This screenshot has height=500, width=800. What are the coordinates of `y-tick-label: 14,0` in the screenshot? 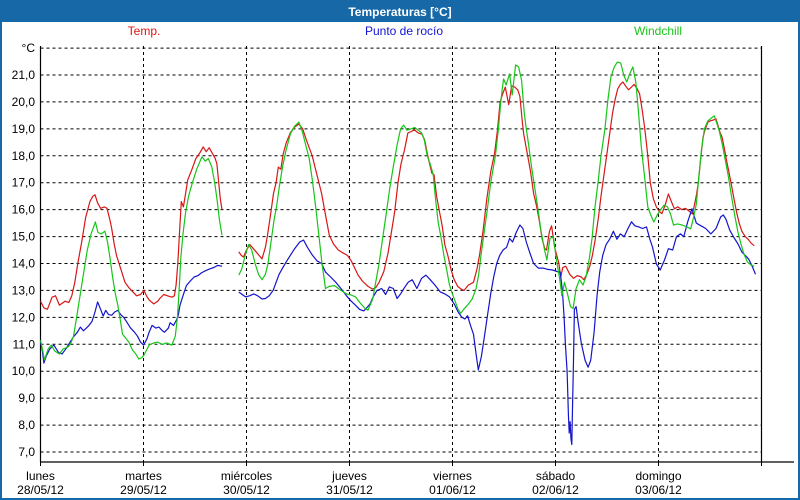 It's located at (24, 264).